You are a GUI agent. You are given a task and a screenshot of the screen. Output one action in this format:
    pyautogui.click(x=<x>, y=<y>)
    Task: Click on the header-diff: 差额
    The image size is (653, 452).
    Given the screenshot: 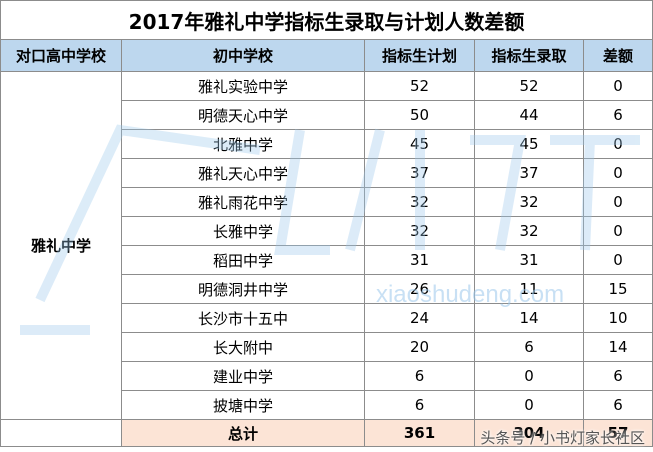 What is the action you would take?
    pyautogui.click(x=617, y=55)
    